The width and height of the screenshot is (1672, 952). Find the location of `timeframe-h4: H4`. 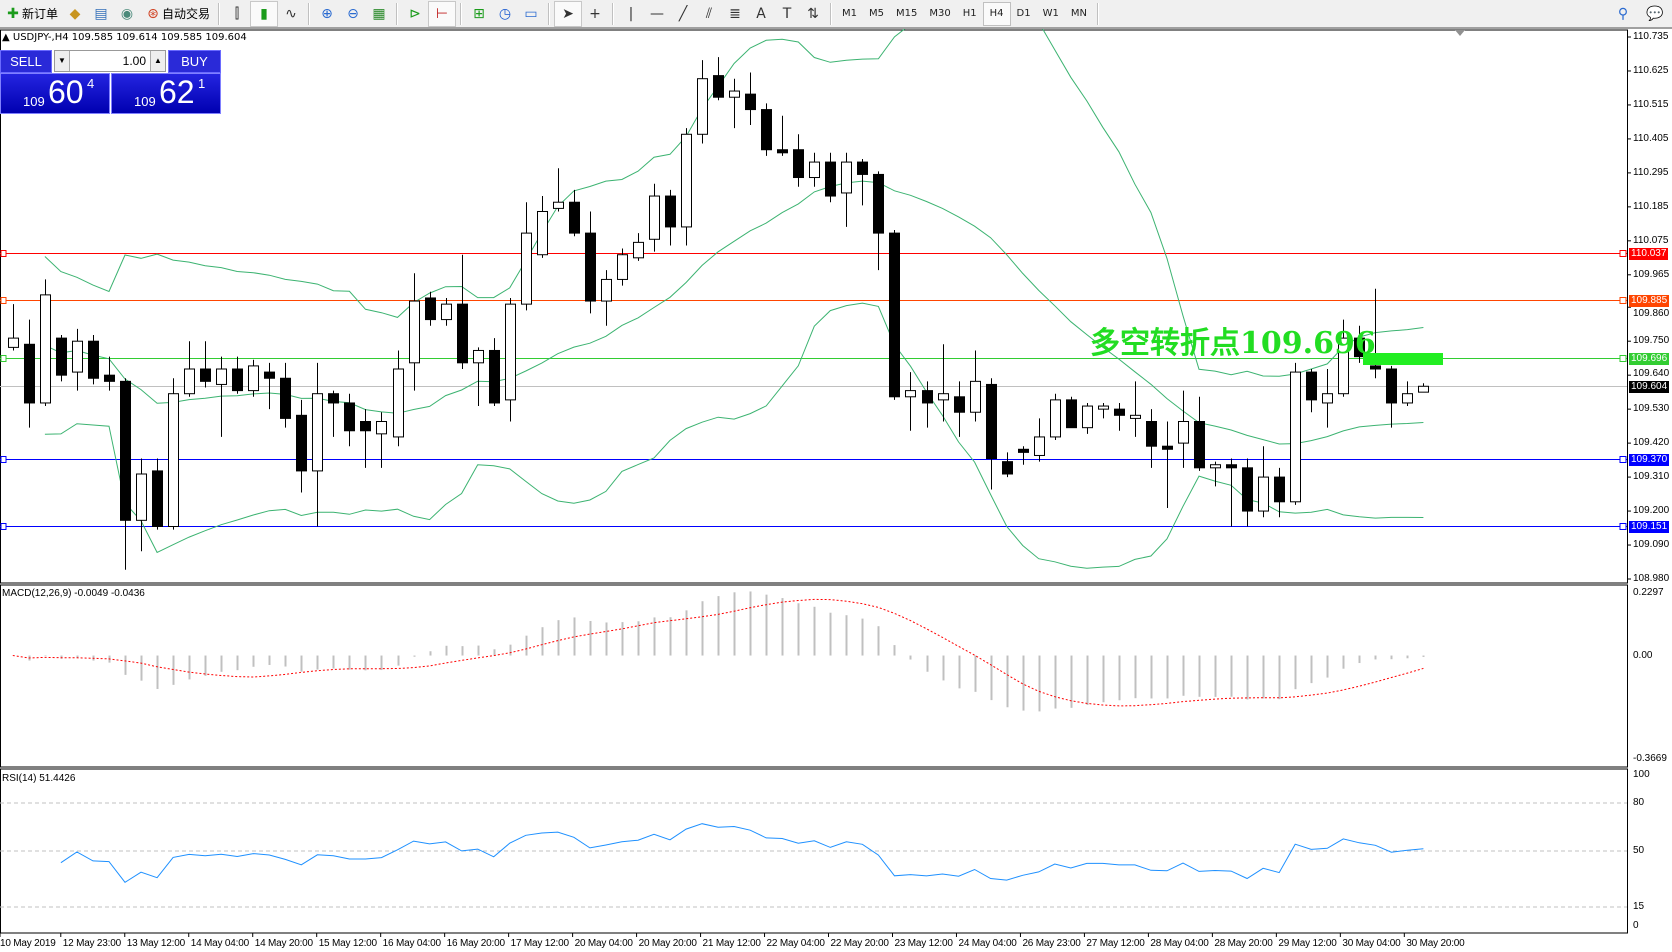

timeframe-h4: H4 is located at coordinates (996, 13).